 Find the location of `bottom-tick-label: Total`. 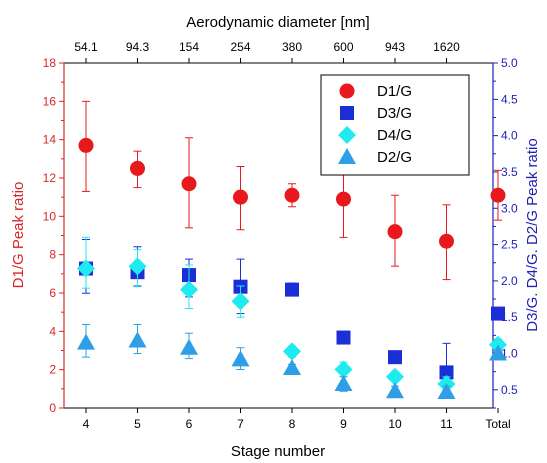

bottom-tick-label: Total is located at coordinates (497, 424).